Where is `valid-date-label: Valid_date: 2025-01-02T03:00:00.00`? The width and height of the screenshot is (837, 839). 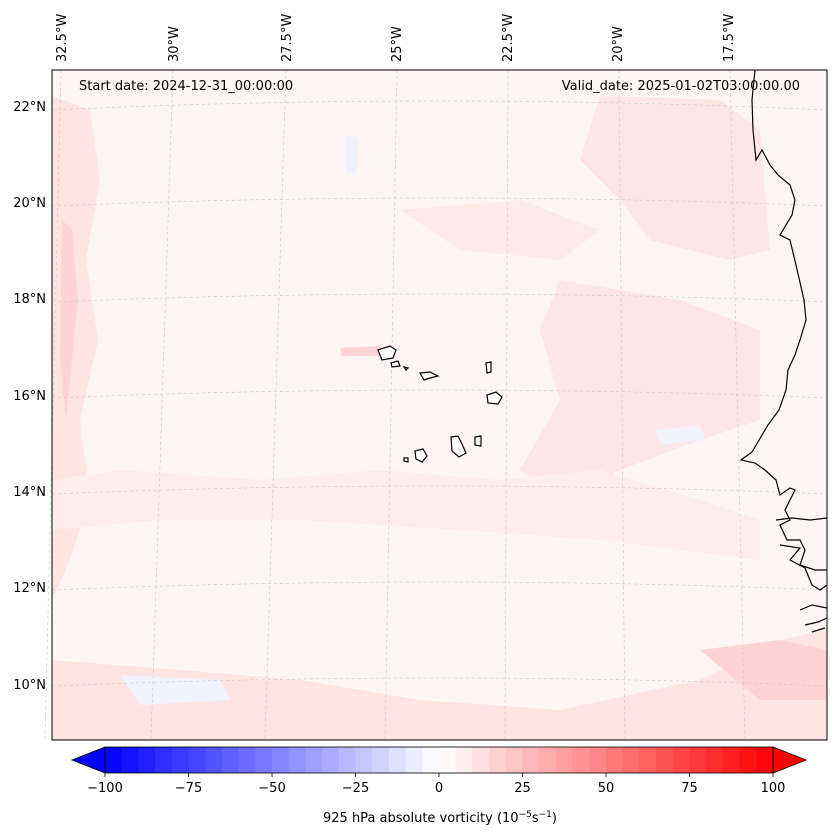
valid-date-label: Valid_date: 2025-01-02T03:00:00.00 is located at coordinates (681, 86).